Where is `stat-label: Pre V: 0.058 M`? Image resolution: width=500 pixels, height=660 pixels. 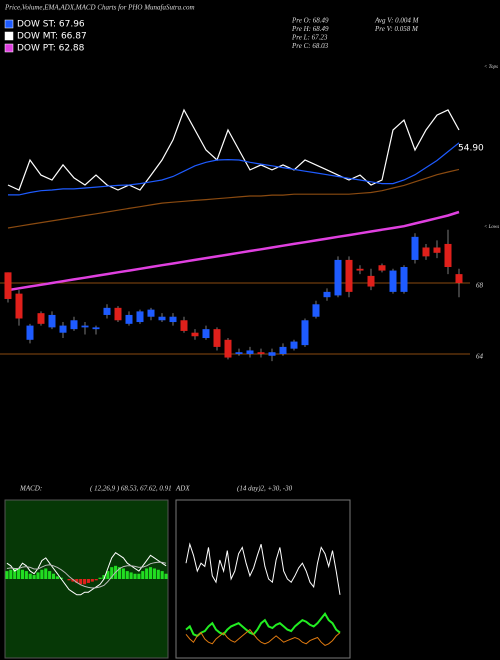
stat-label: Pre V: 0.058 M is located at coordinates (396, 29).